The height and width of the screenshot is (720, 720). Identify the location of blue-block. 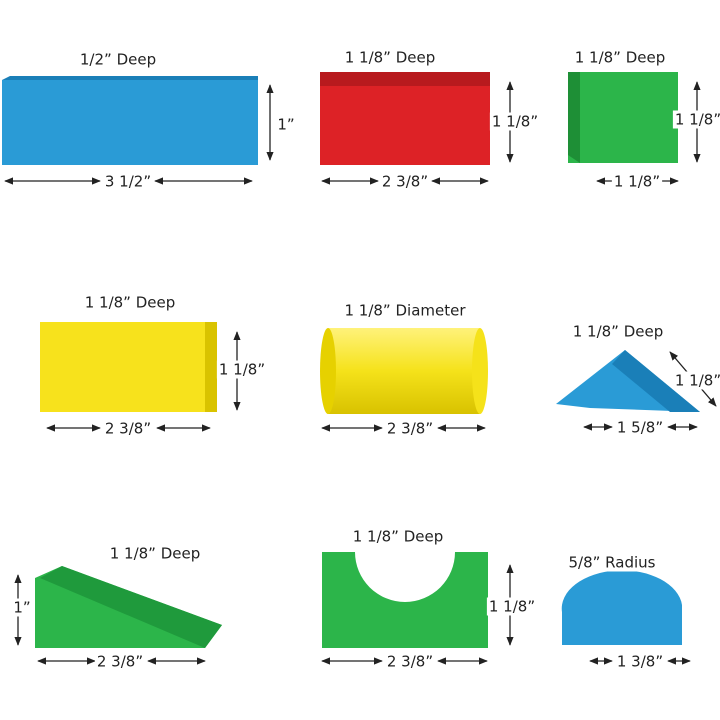
(130, 122).